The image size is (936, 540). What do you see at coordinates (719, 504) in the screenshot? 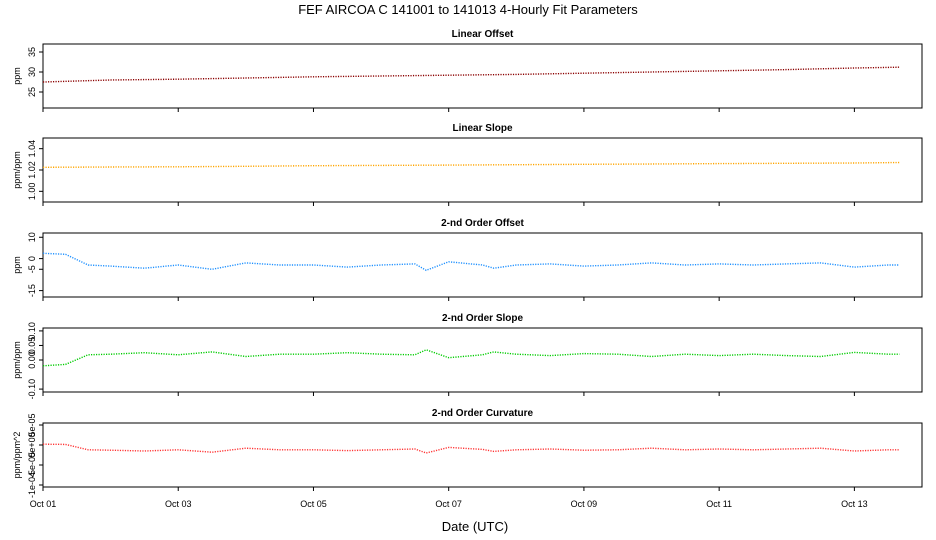
I see `x-tick-label: Oct 11` at bounding box center [719, 504].